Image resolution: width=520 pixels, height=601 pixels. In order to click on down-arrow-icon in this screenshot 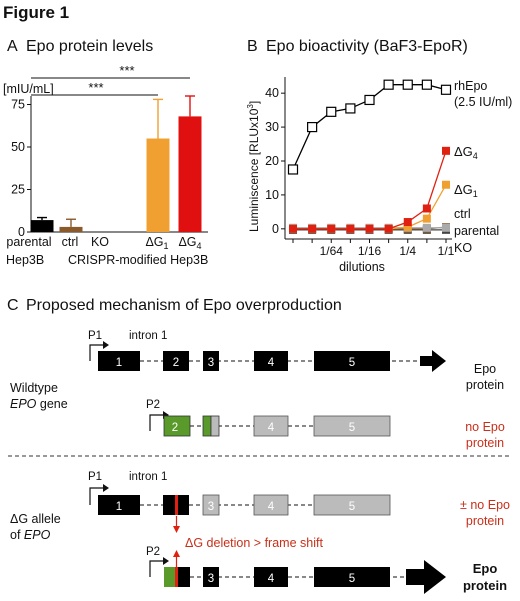, I will do `click(176, 529)`.